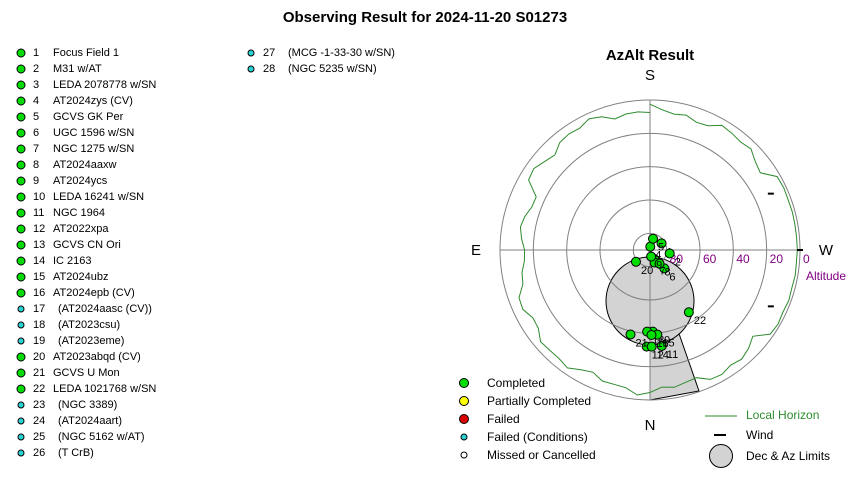  I want to click on target-name: GCVS GK Per, so click(88, 117).